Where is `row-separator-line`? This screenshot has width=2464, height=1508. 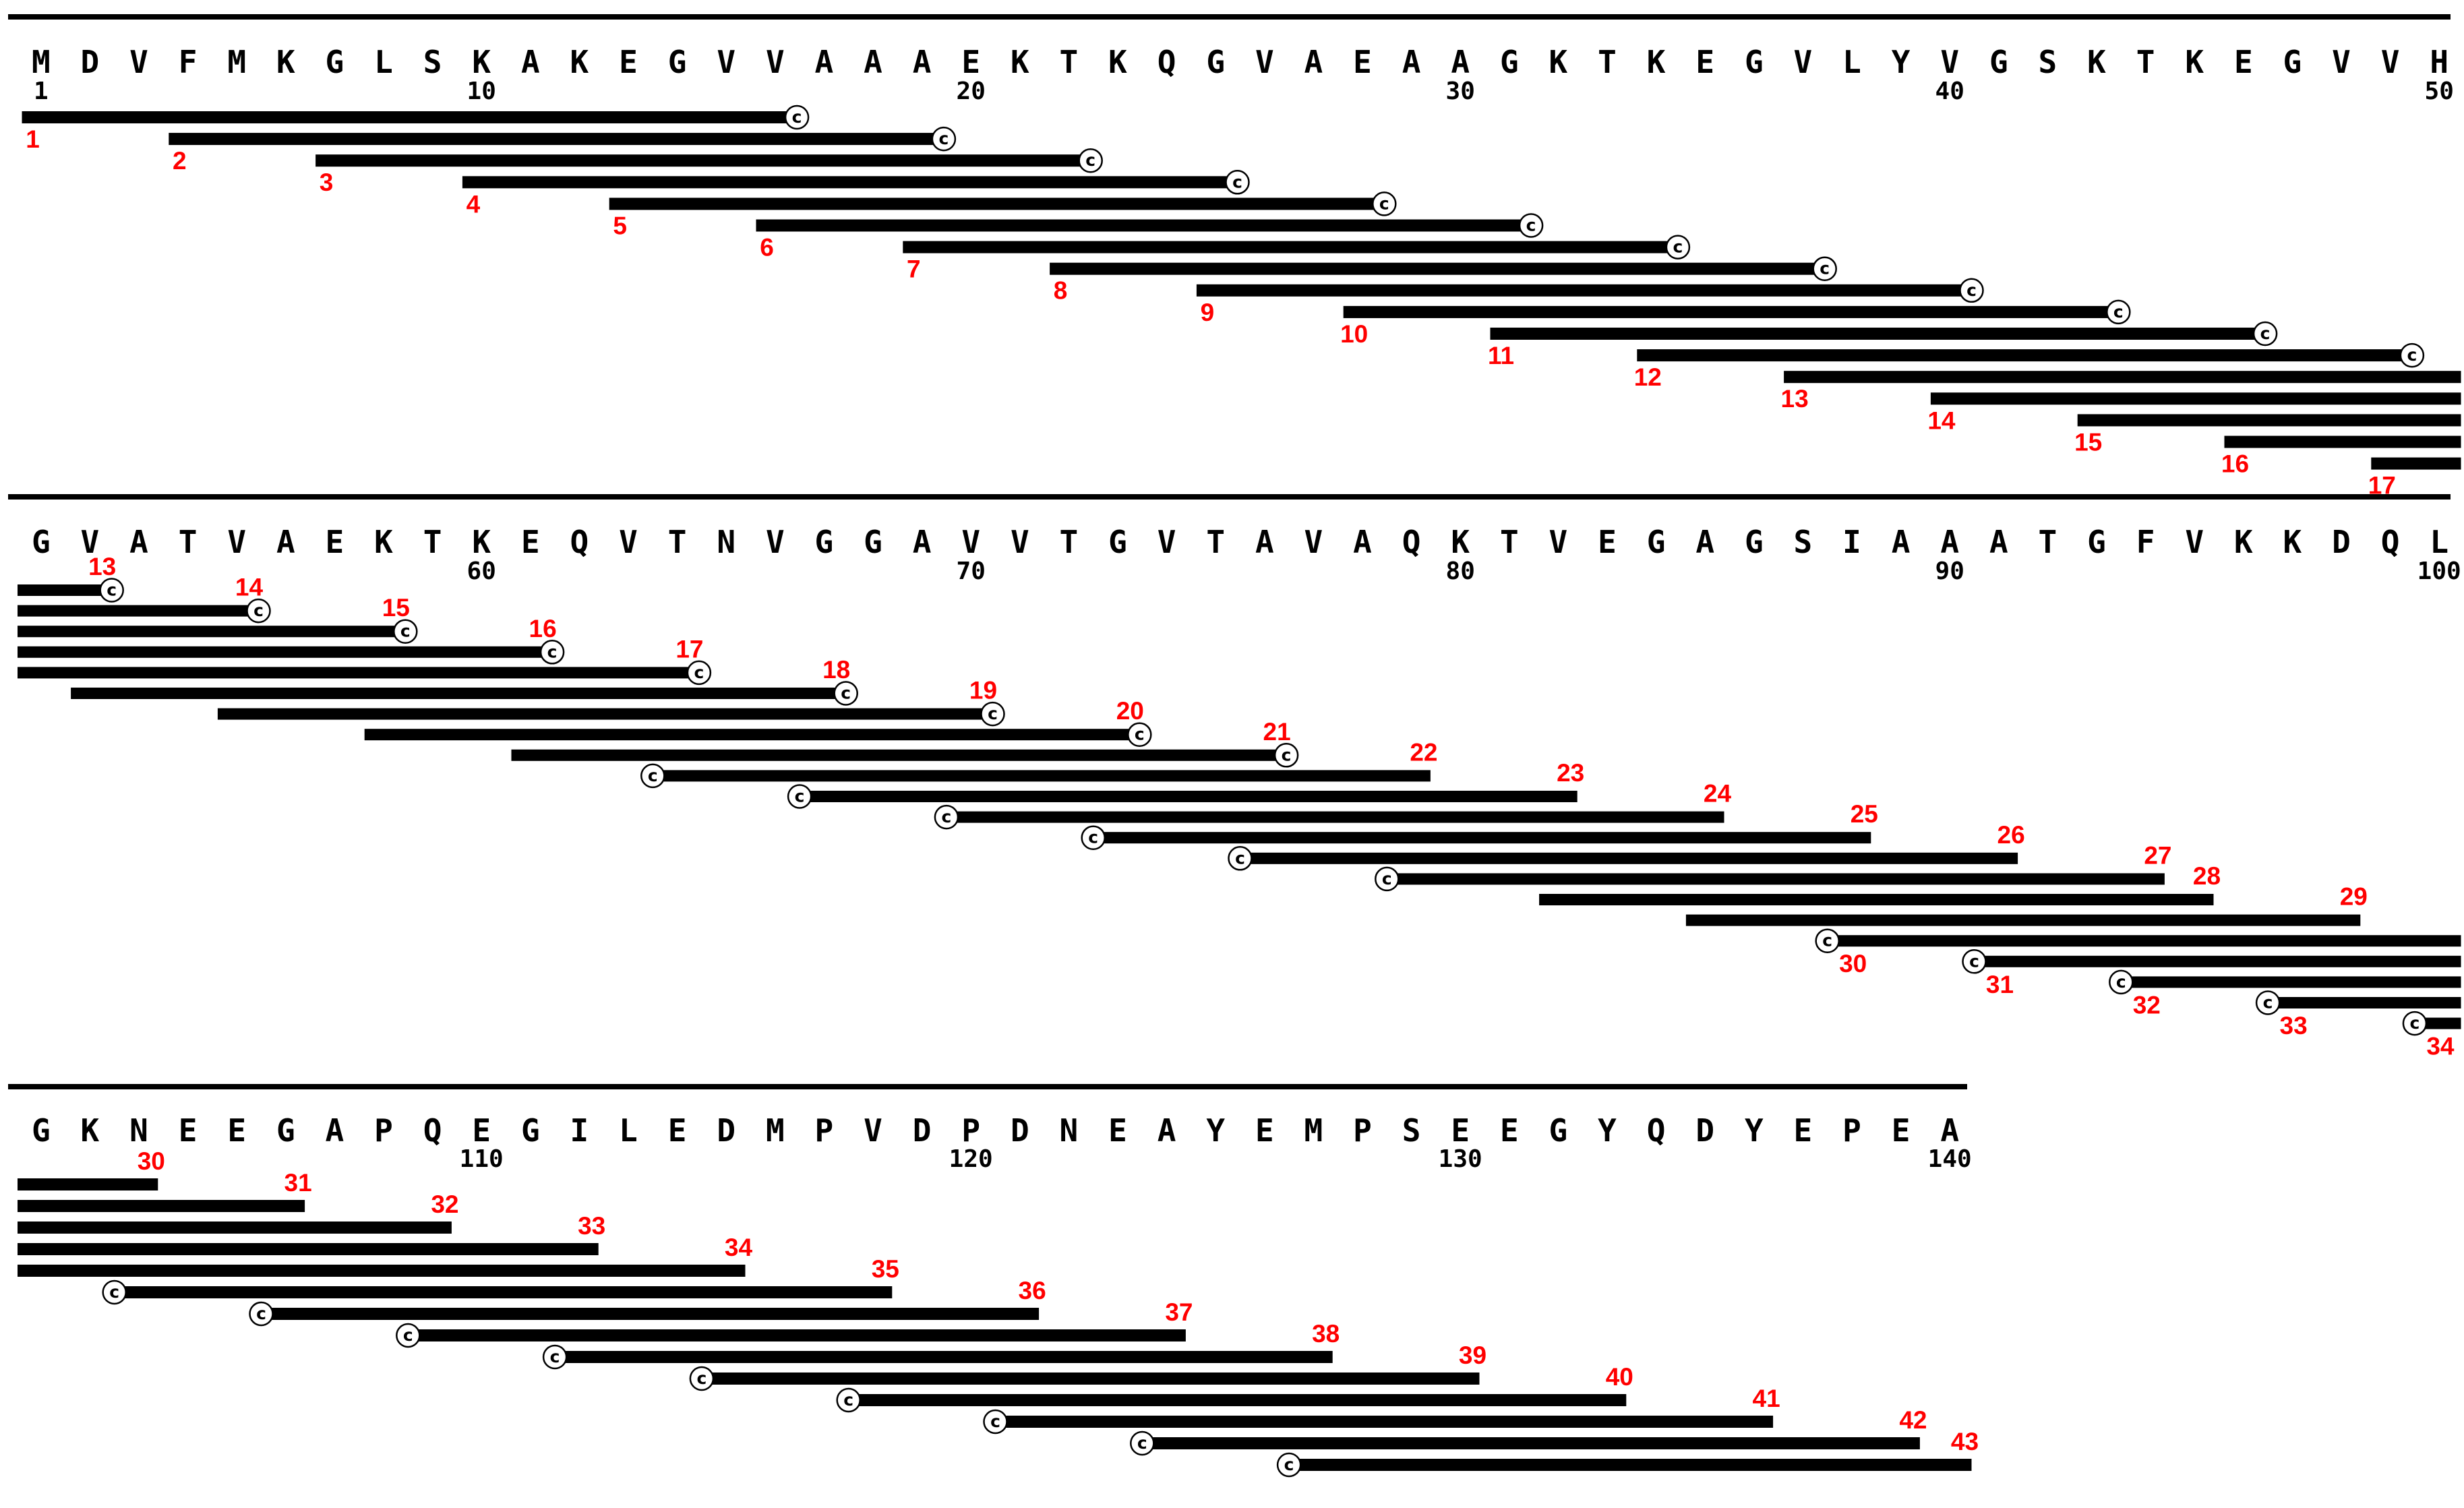 row-separator-line is located at coordinates (987, 1086).